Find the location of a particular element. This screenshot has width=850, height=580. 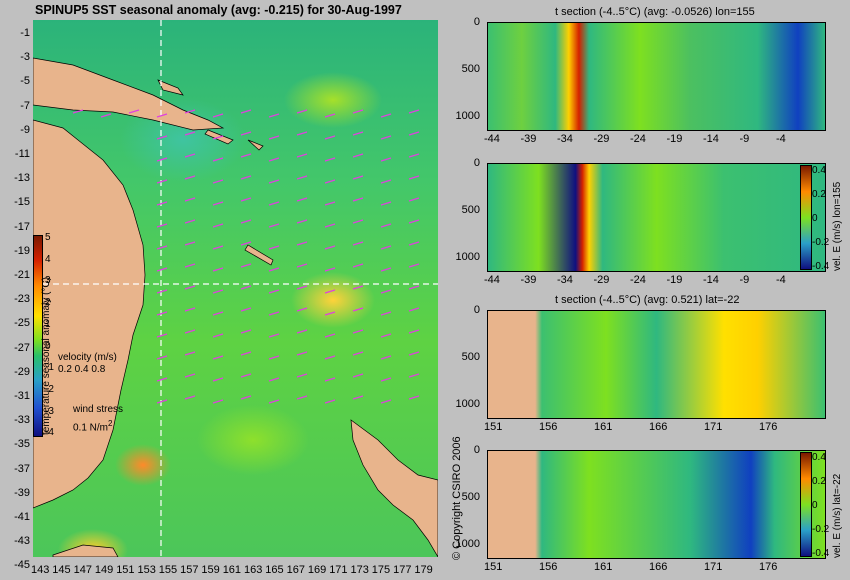

lon-label: 175 is located at coordinates (381, 570).